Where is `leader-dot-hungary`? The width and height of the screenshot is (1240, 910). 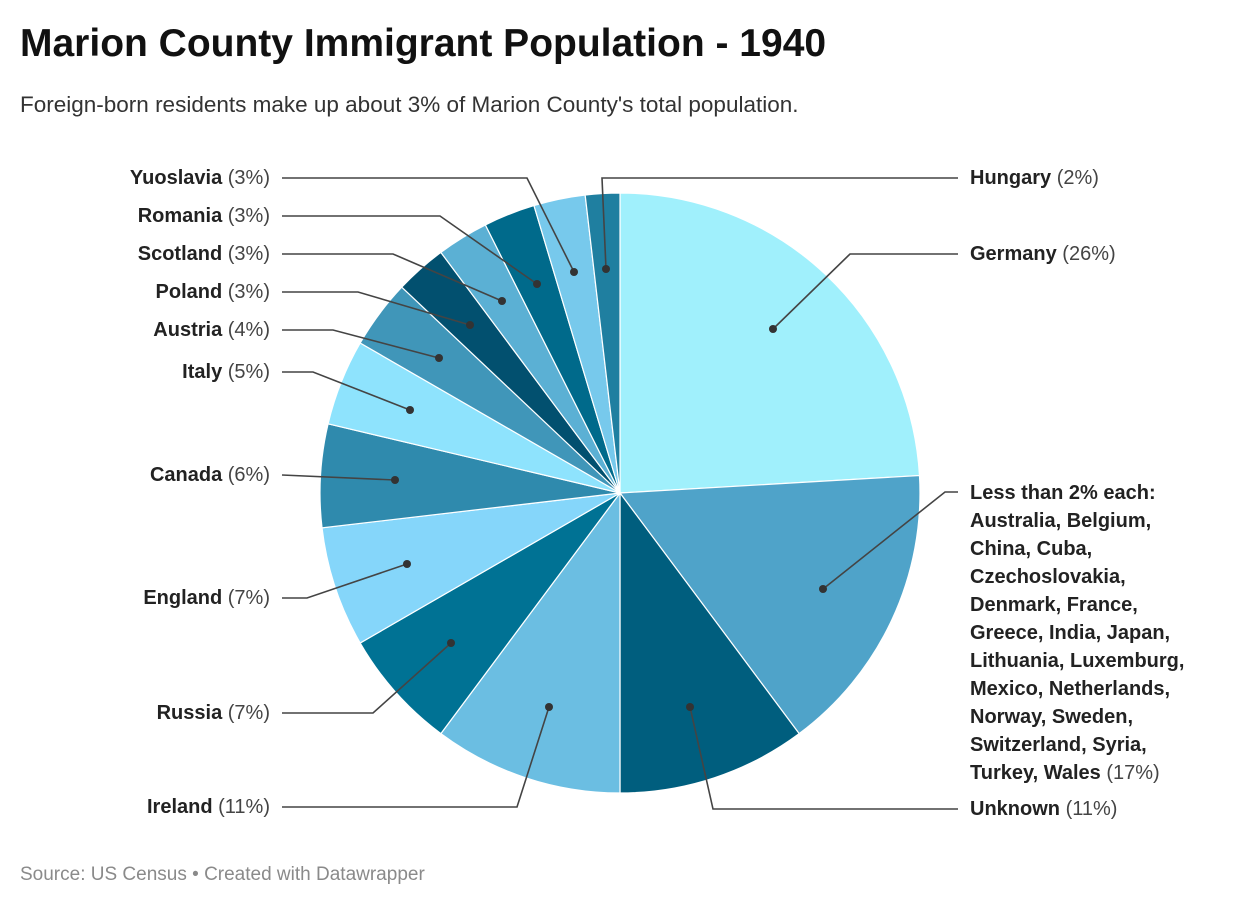 leader-dot-hungary is located at coordinates (606, 269).